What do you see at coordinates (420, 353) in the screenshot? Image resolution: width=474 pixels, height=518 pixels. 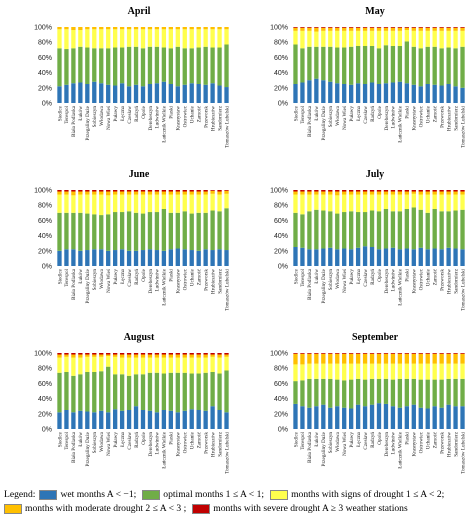 I see `bar-severe-ostrowiec` at bounding box center [420, 353].